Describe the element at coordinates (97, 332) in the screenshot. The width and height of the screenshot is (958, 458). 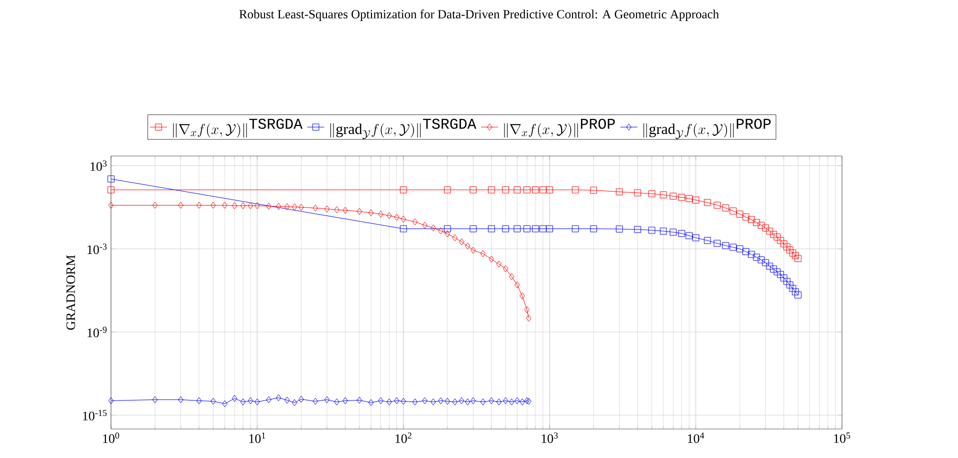
I see `y-tick-label: 10$^{-9}$` at that location.